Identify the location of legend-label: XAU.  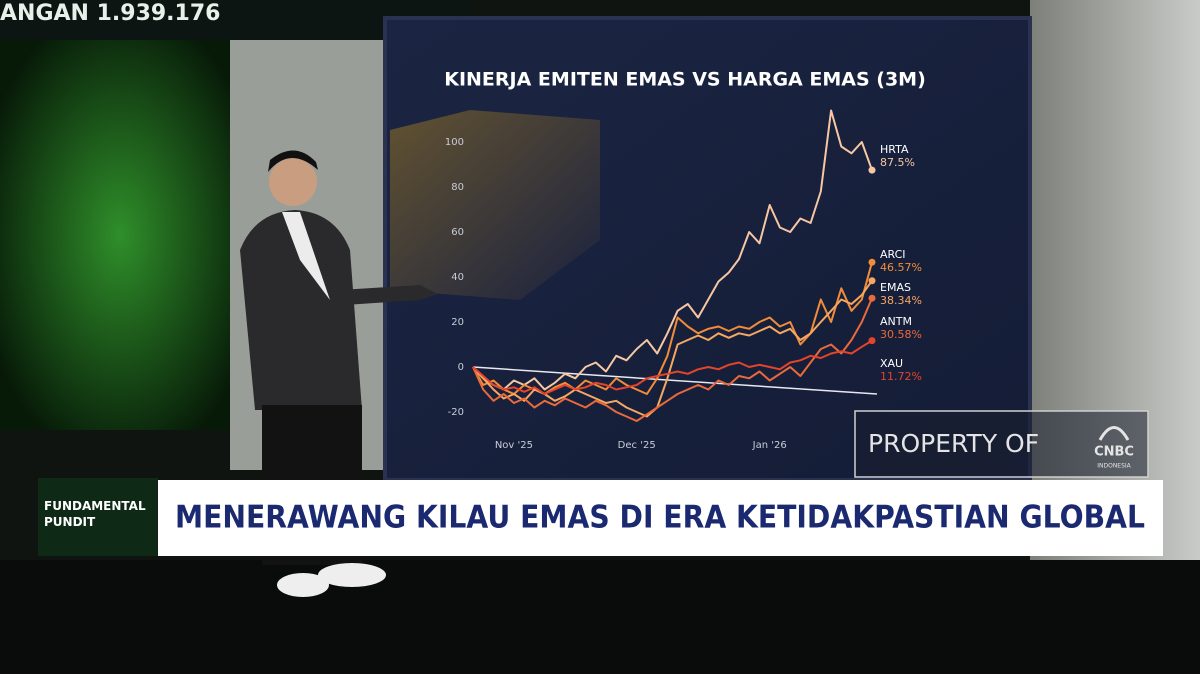
(891, 363).